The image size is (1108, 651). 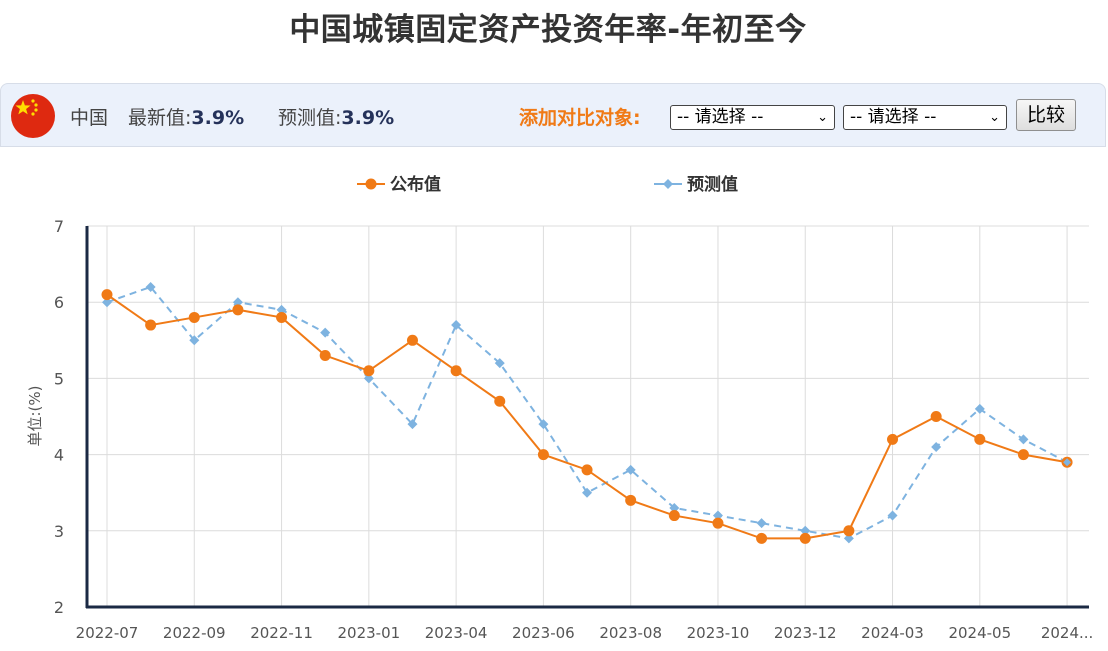 I want to click on y-tick-label: 6, so click(x=59, y=302).